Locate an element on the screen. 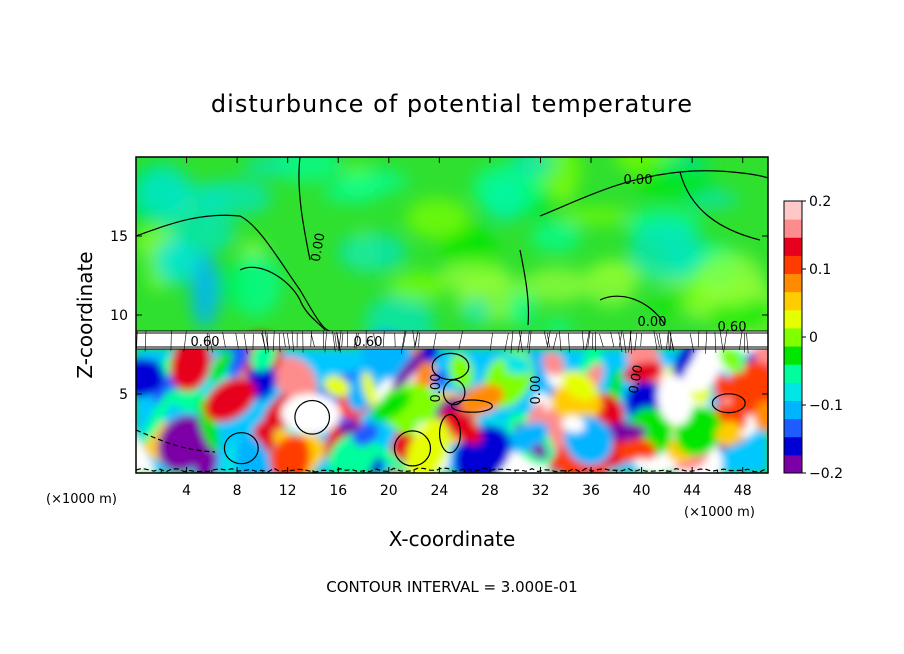 The image size is (904, 654). x-tick-label: 28 is located at coordinates (490, 491).